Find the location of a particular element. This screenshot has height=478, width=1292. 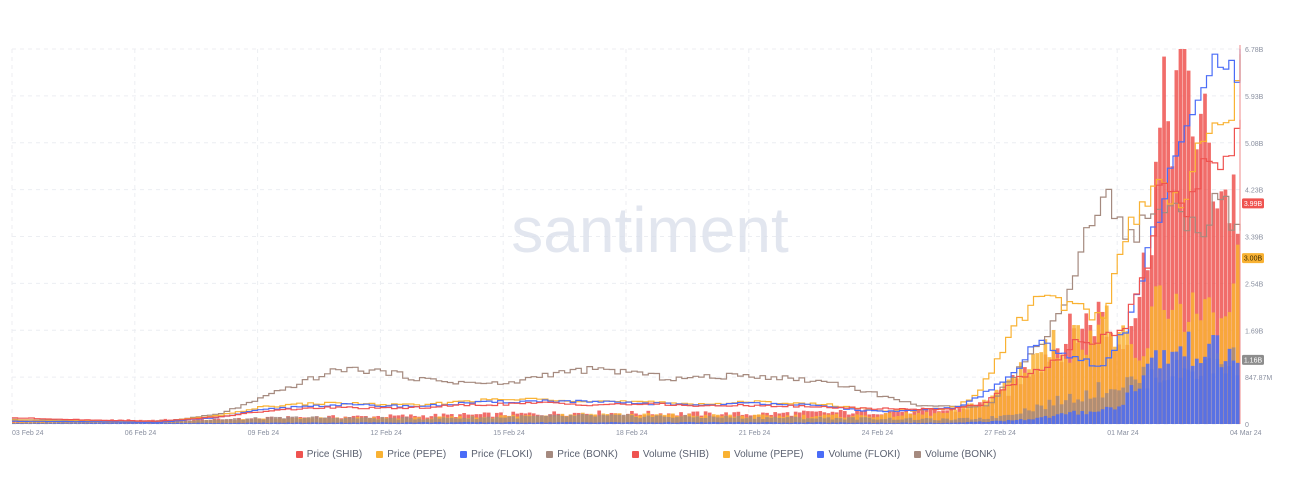

legend-item: Volume (FLOKI) is located at coordinates (858, 454).